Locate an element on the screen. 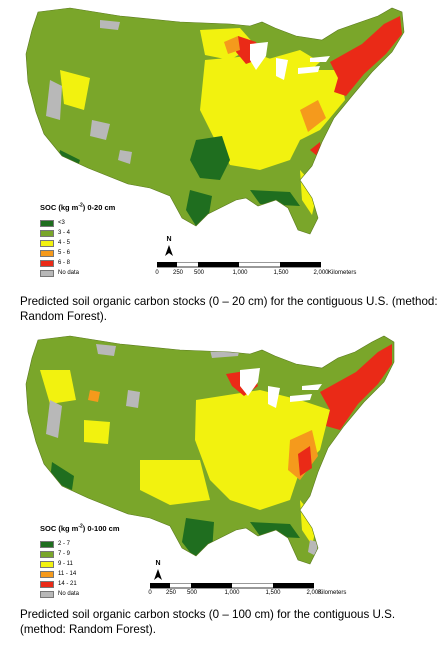  legend-item: 2 - 7 is located at coordinates (79, 544).